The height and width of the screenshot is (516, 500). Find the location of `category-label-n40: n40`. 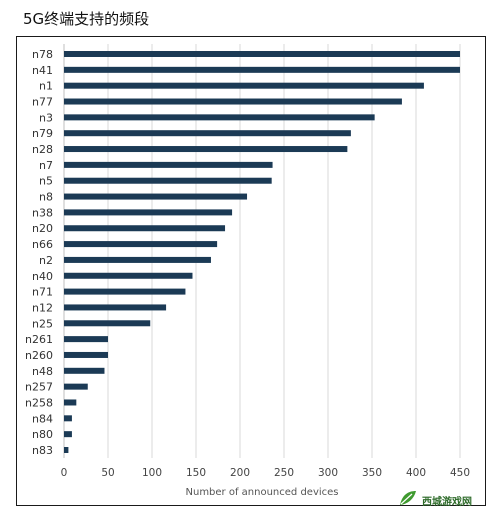

category-label-n40: n40 is located at coordinates (42, 276).